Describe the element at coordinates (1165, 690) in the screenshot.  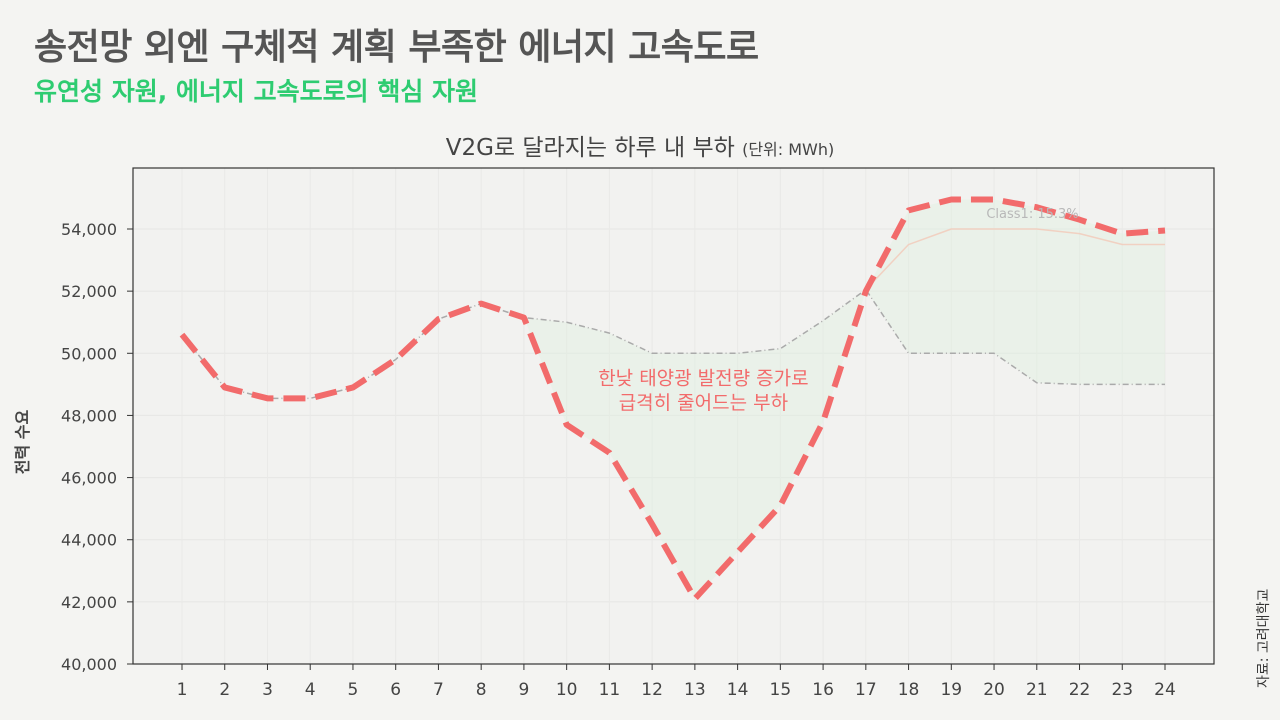
I see `x-tick-label: 24` at that location.